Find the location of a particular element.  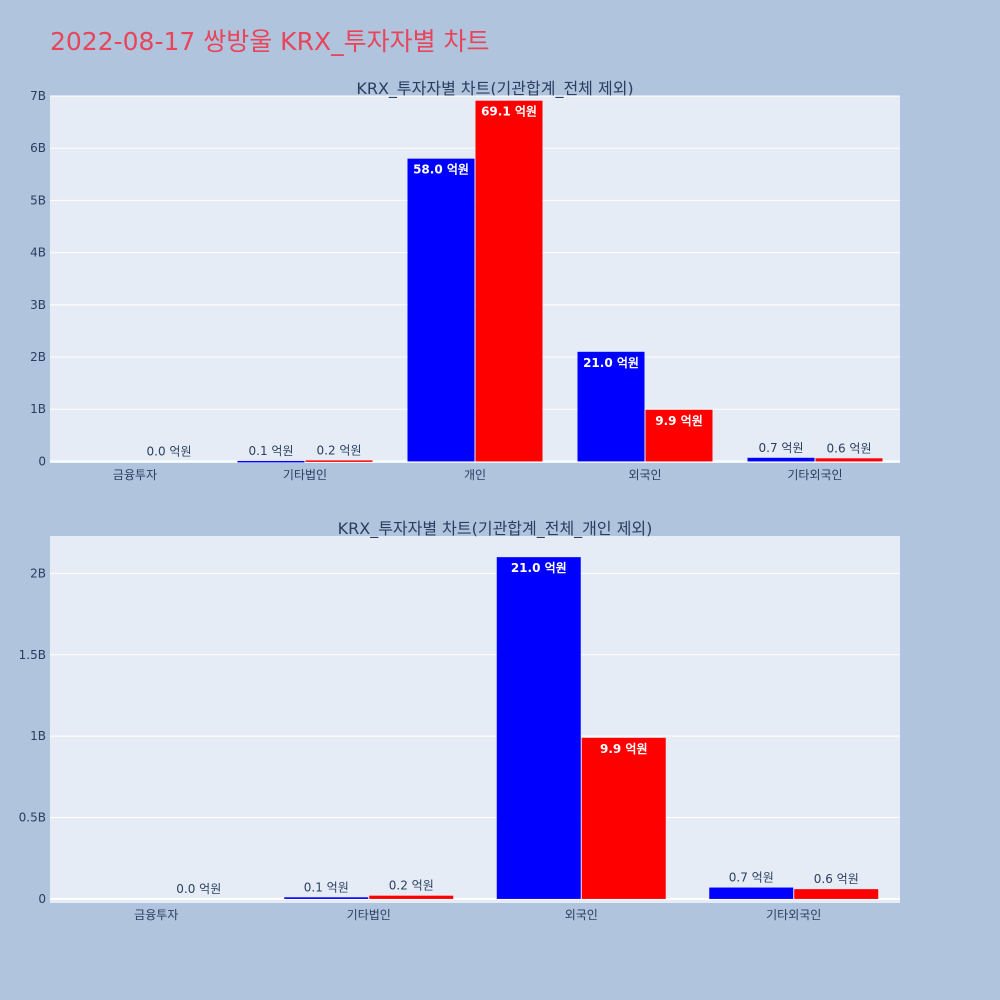

chart-title: KRX_투자자별 차트(기관합계_전체_개인 제외) is located at coordinates (495, 529).